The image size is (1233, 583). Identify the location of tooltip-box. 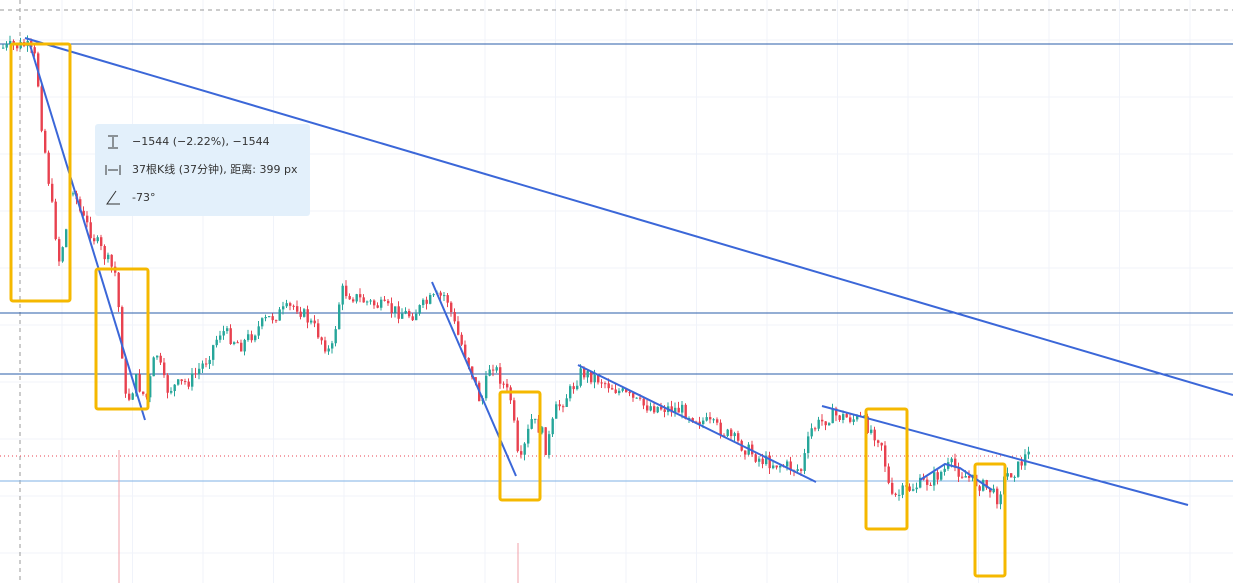
(202, 170).